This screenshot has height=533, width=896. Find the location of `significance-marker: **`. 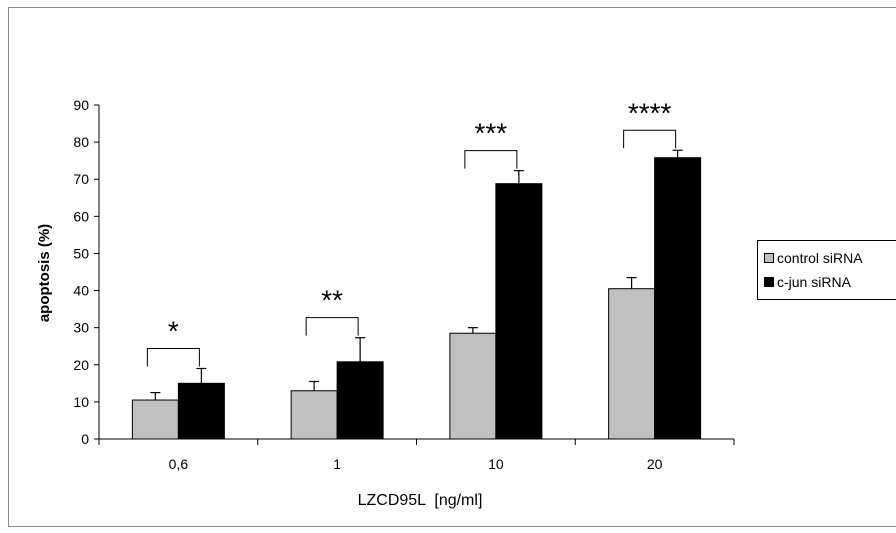

significance-marker: ** is located at coordinates (332, 300).